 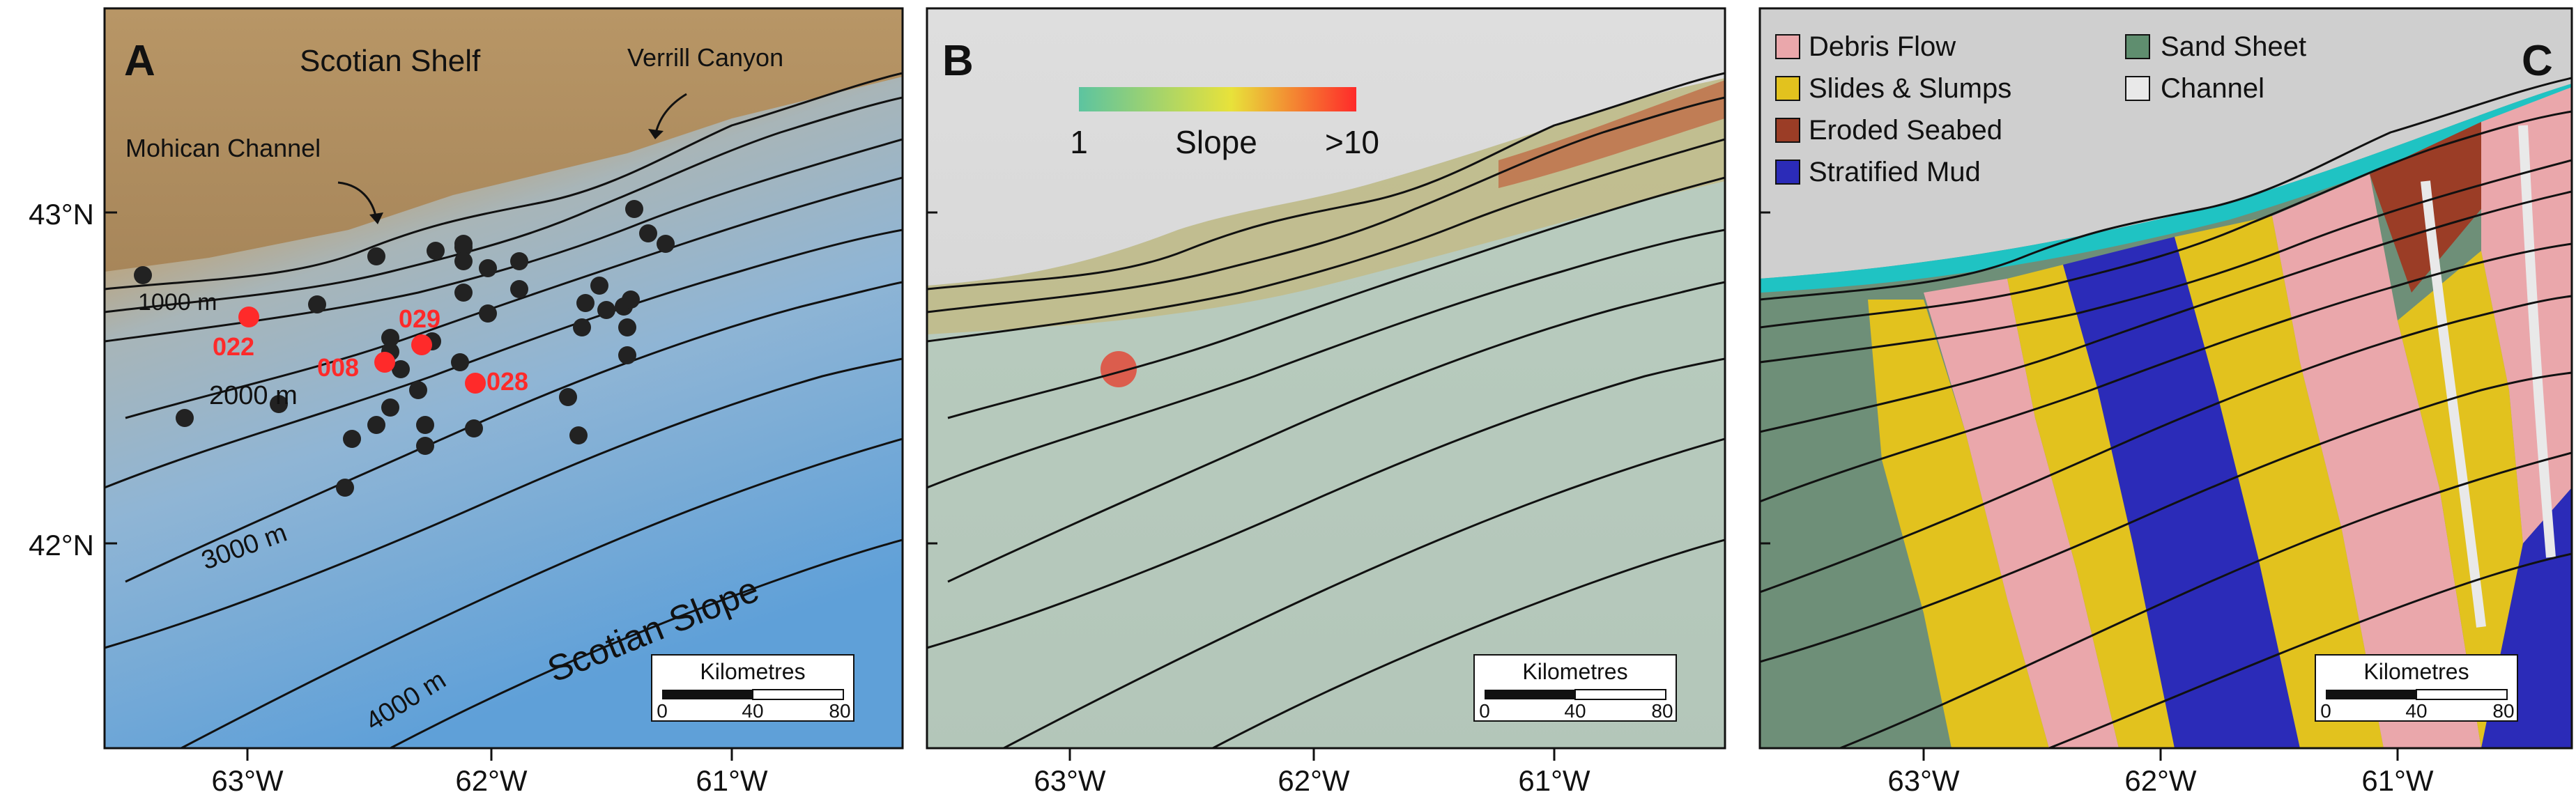 What do you see at coordinates (362, 351) in the screenshot?
I see `panel-a-highlighted-sites` at bounding box center [362, 351].